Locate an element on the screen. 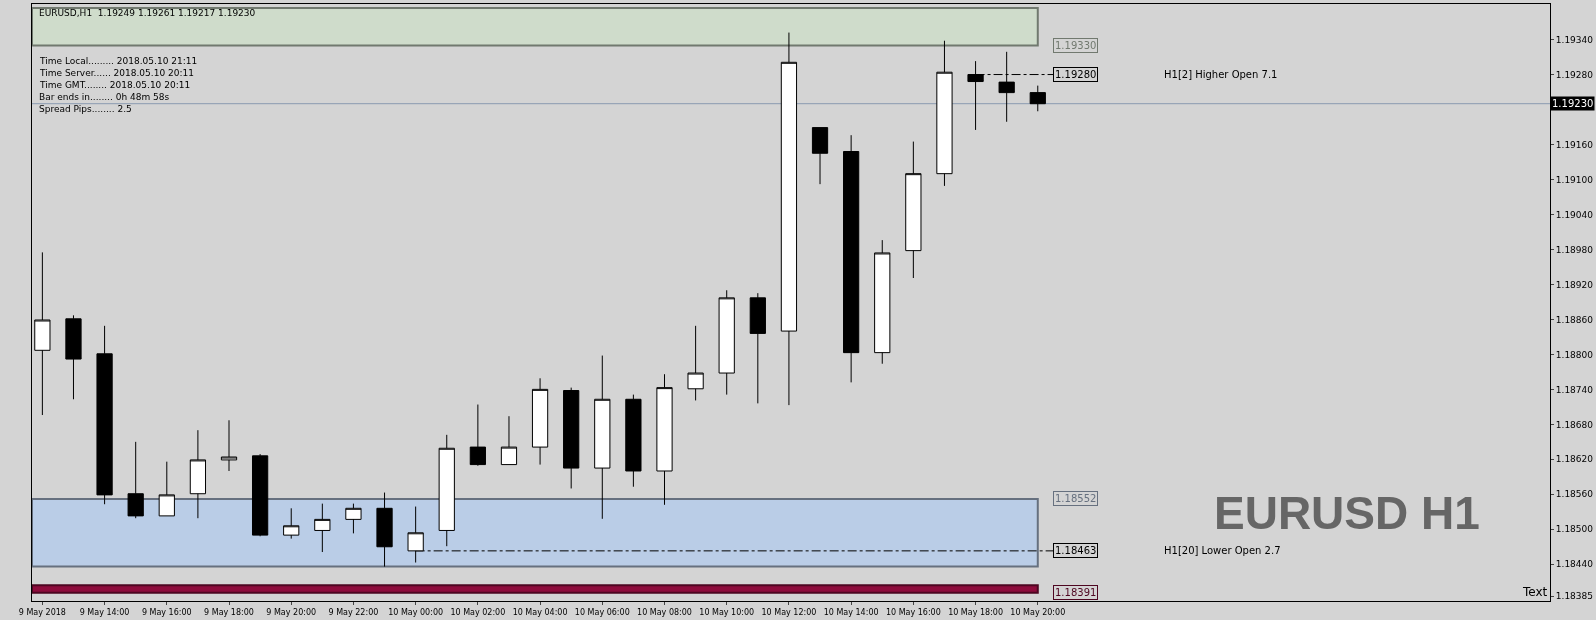  x-tick-label: 10 May 02:00 is located at coordinates (478, 612).